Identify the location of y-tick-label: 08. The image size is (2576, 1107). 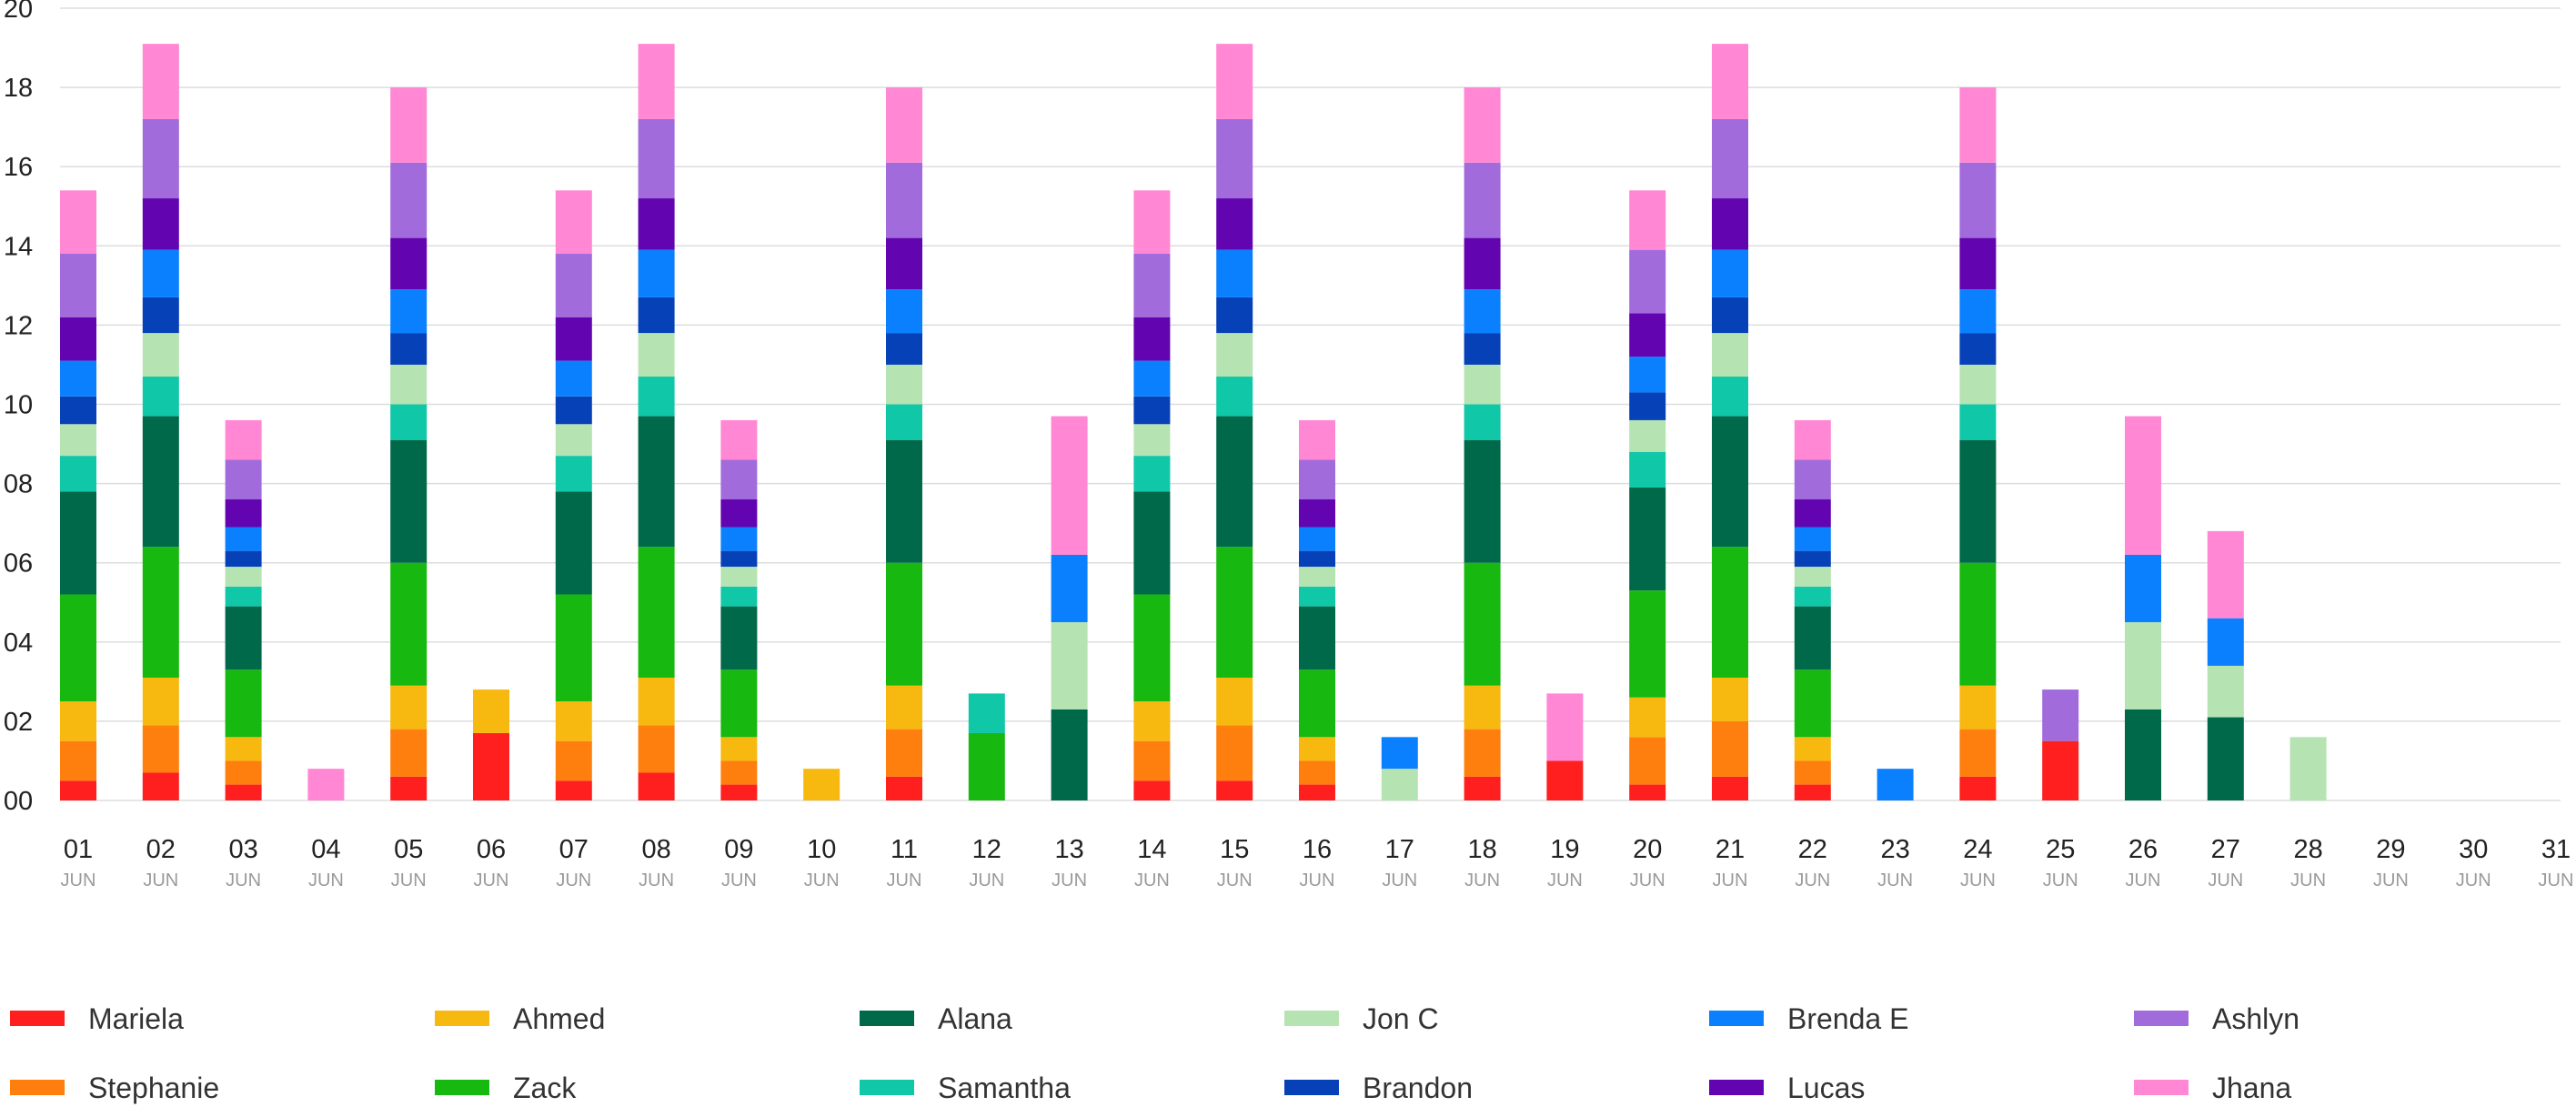
(18, 484).